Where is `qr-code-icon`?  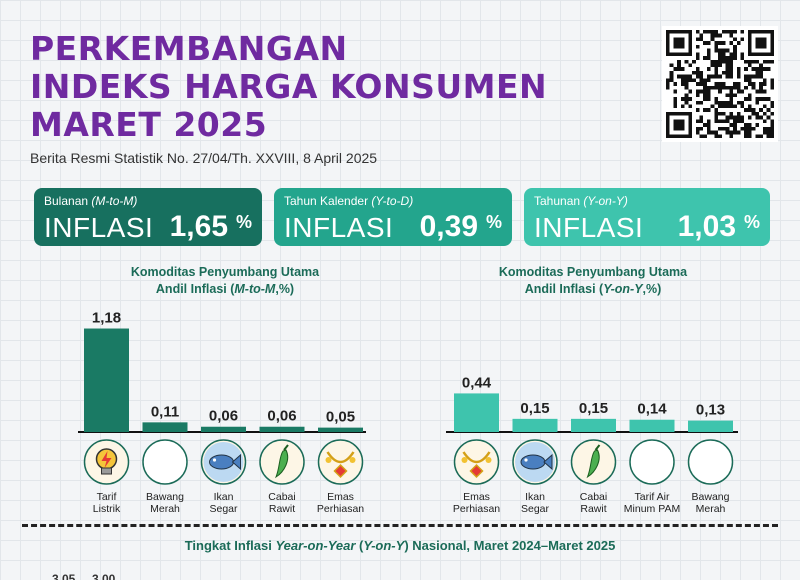 qr-code-icon is located at coordinates (720, 84).